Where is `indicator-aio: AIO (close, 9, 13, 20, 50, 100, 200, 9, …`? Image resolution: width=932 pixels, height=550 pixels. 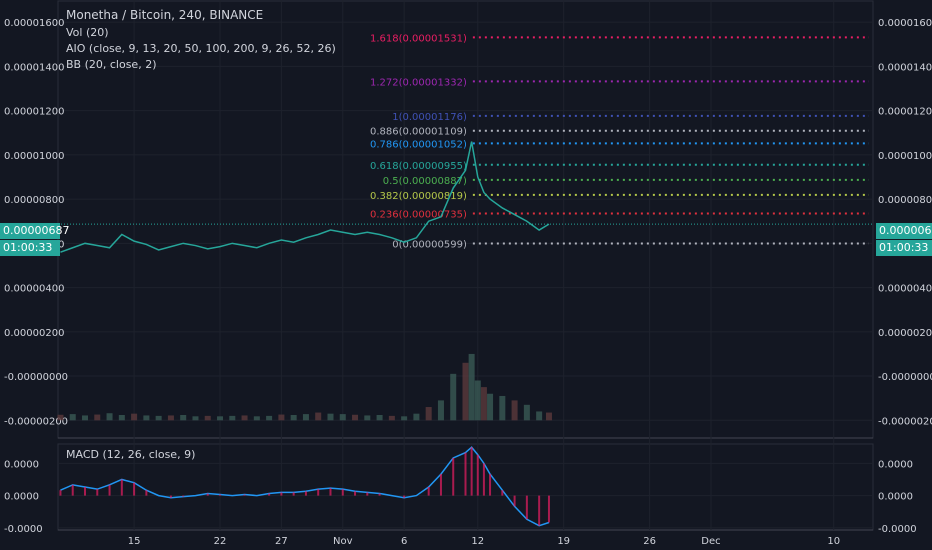
indicator-aio: AIO (close, 9, 13, 20, 50, 100, 200, 9, … is located at coordinates (201, 48).